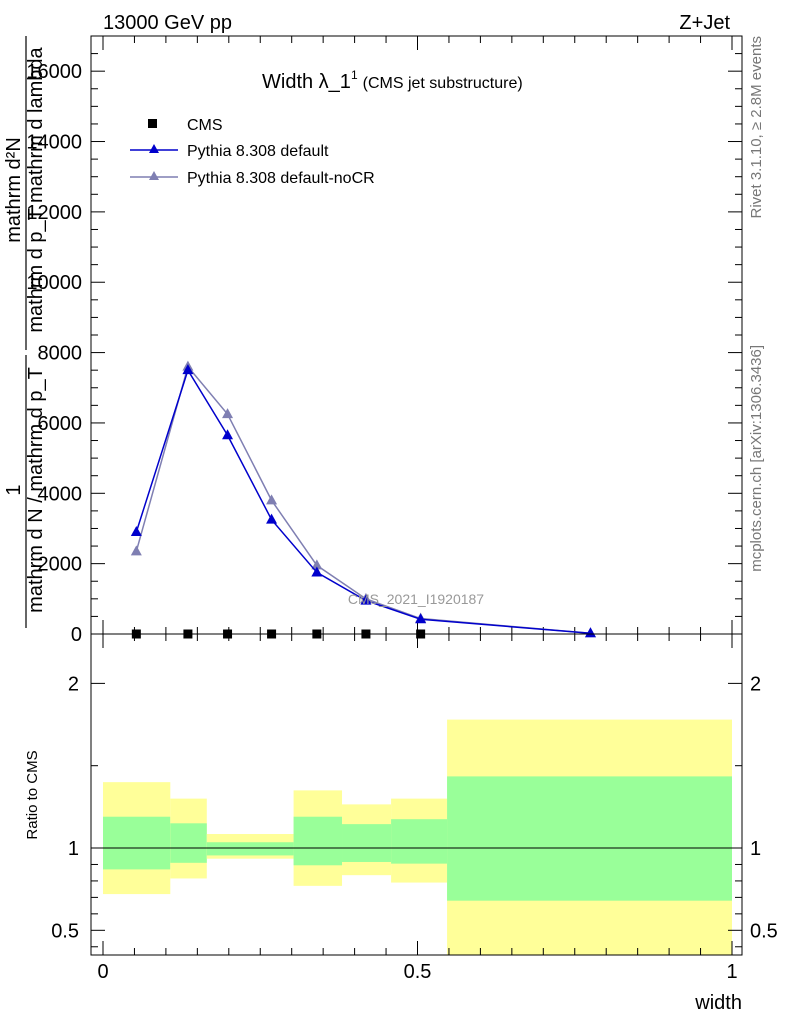  What do you see at coordinates (756, 458) in the screenshot?
I see `mcplots-label: mcplots.cern.ch [arXiv:1306.3436]` at bounding box center [756, 458].